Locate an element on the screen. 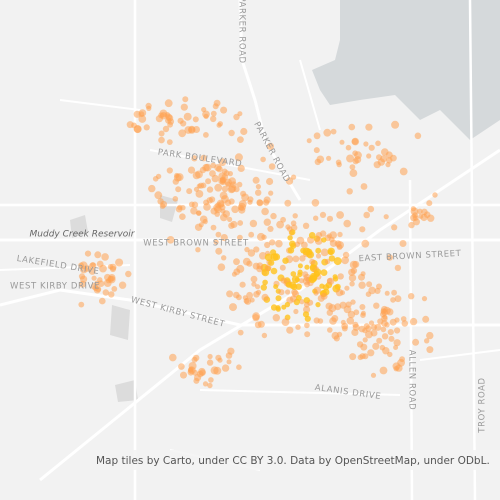 This screenshot has height=500, width=500. attribution-bg is located at coordinates (295, 460).